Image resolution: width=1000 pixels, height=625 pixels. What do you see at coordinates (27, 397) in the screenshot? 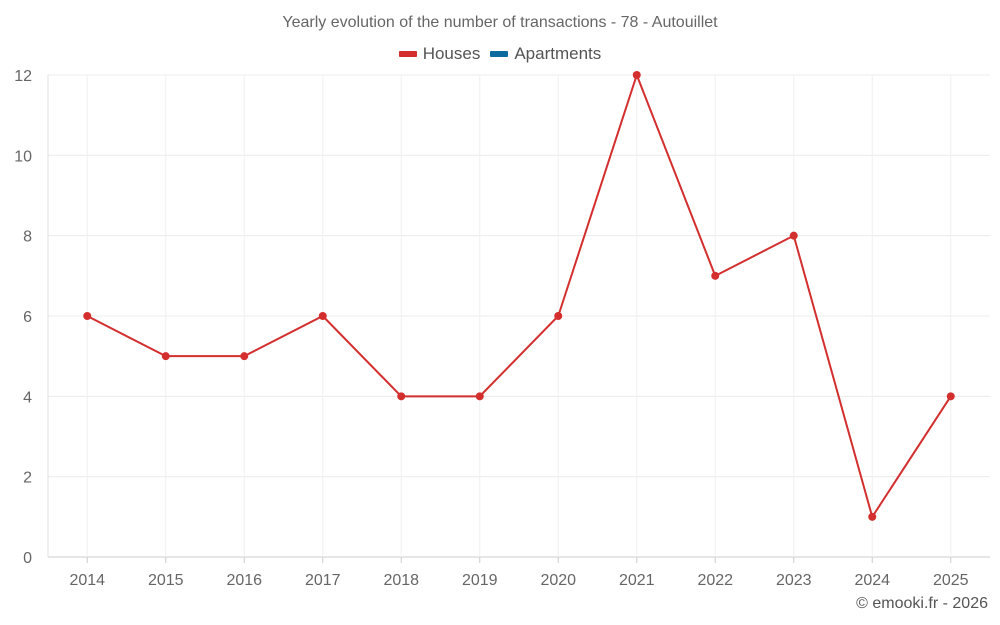
I see `y-tick-label: 4` at bounding box center [27, 397].